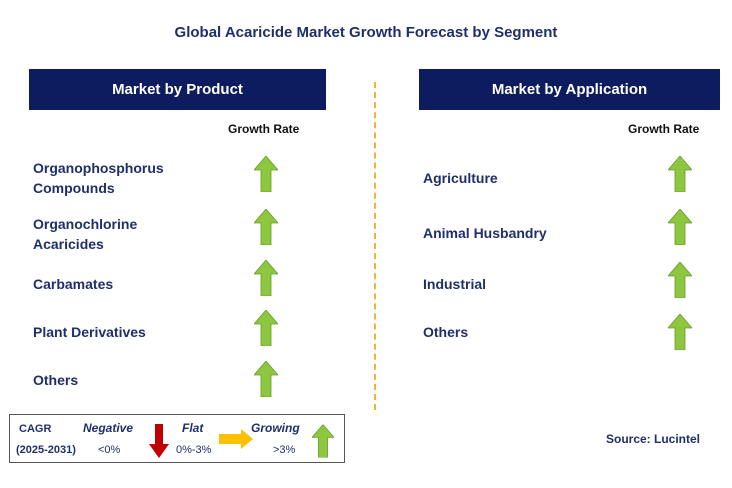 The height and width of the screenshot is (488, 732). Describe the element at coordinates (460, 178) in the screenshot. I see `application-segment-agriculture: Agriculture` at that location.